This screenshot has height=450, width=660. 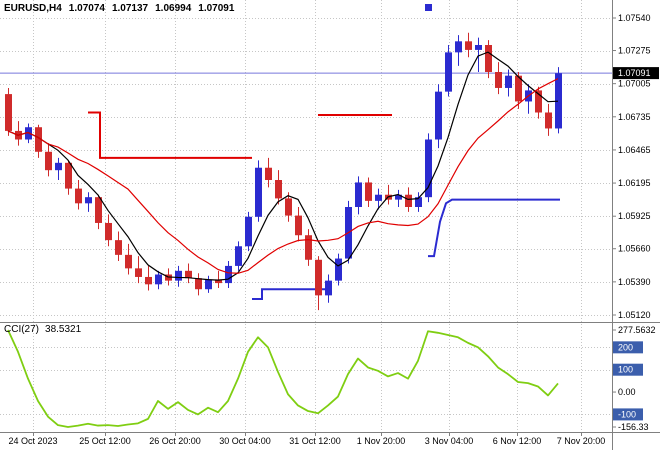 I want to click on svg-text: 30 Oct 04:00, so click(x=245, y=441).